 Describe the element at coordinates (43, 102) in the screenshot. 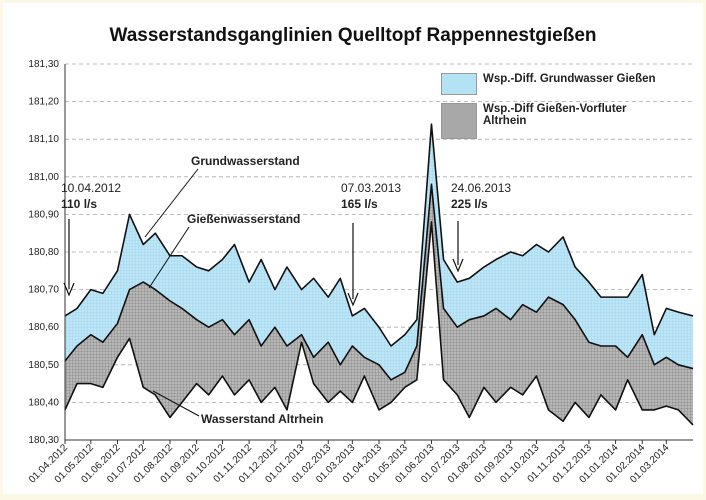

I see `y-tick-label: 181,20` at that location.